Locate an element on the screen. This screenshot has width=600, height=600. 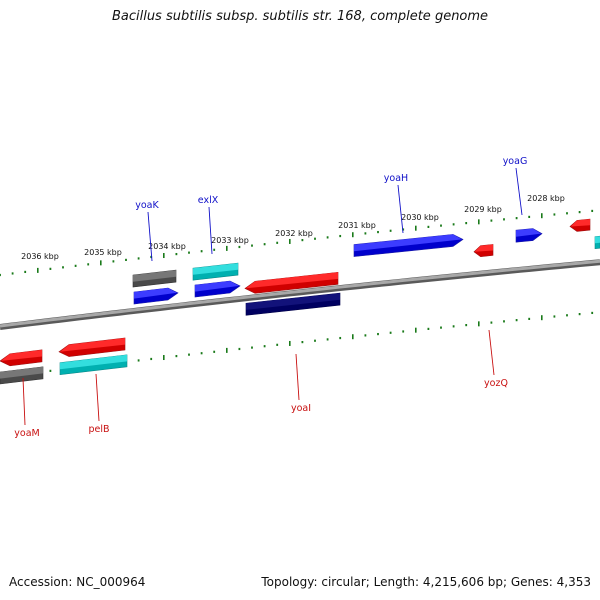
gene-name: yoaK is located at coordinates (147, 205).